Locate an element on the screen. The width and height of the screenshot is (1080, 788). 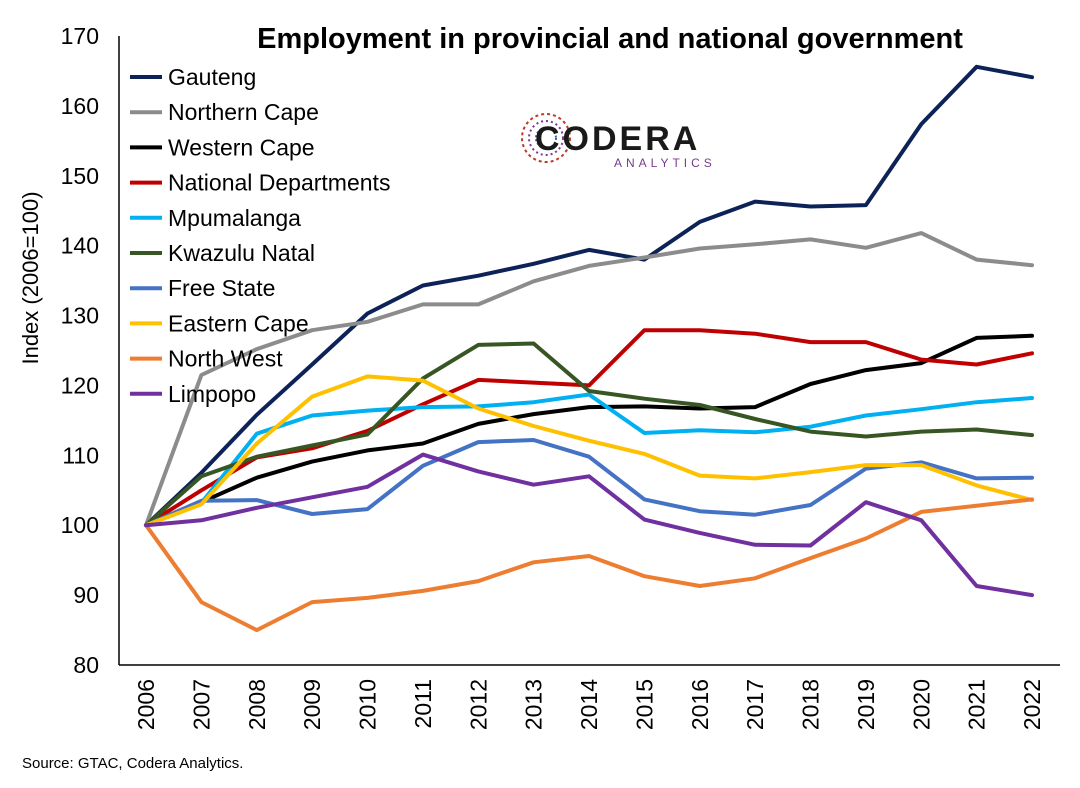
y-axis-label: Index (2006=100) is located at coordinates (30, 277).